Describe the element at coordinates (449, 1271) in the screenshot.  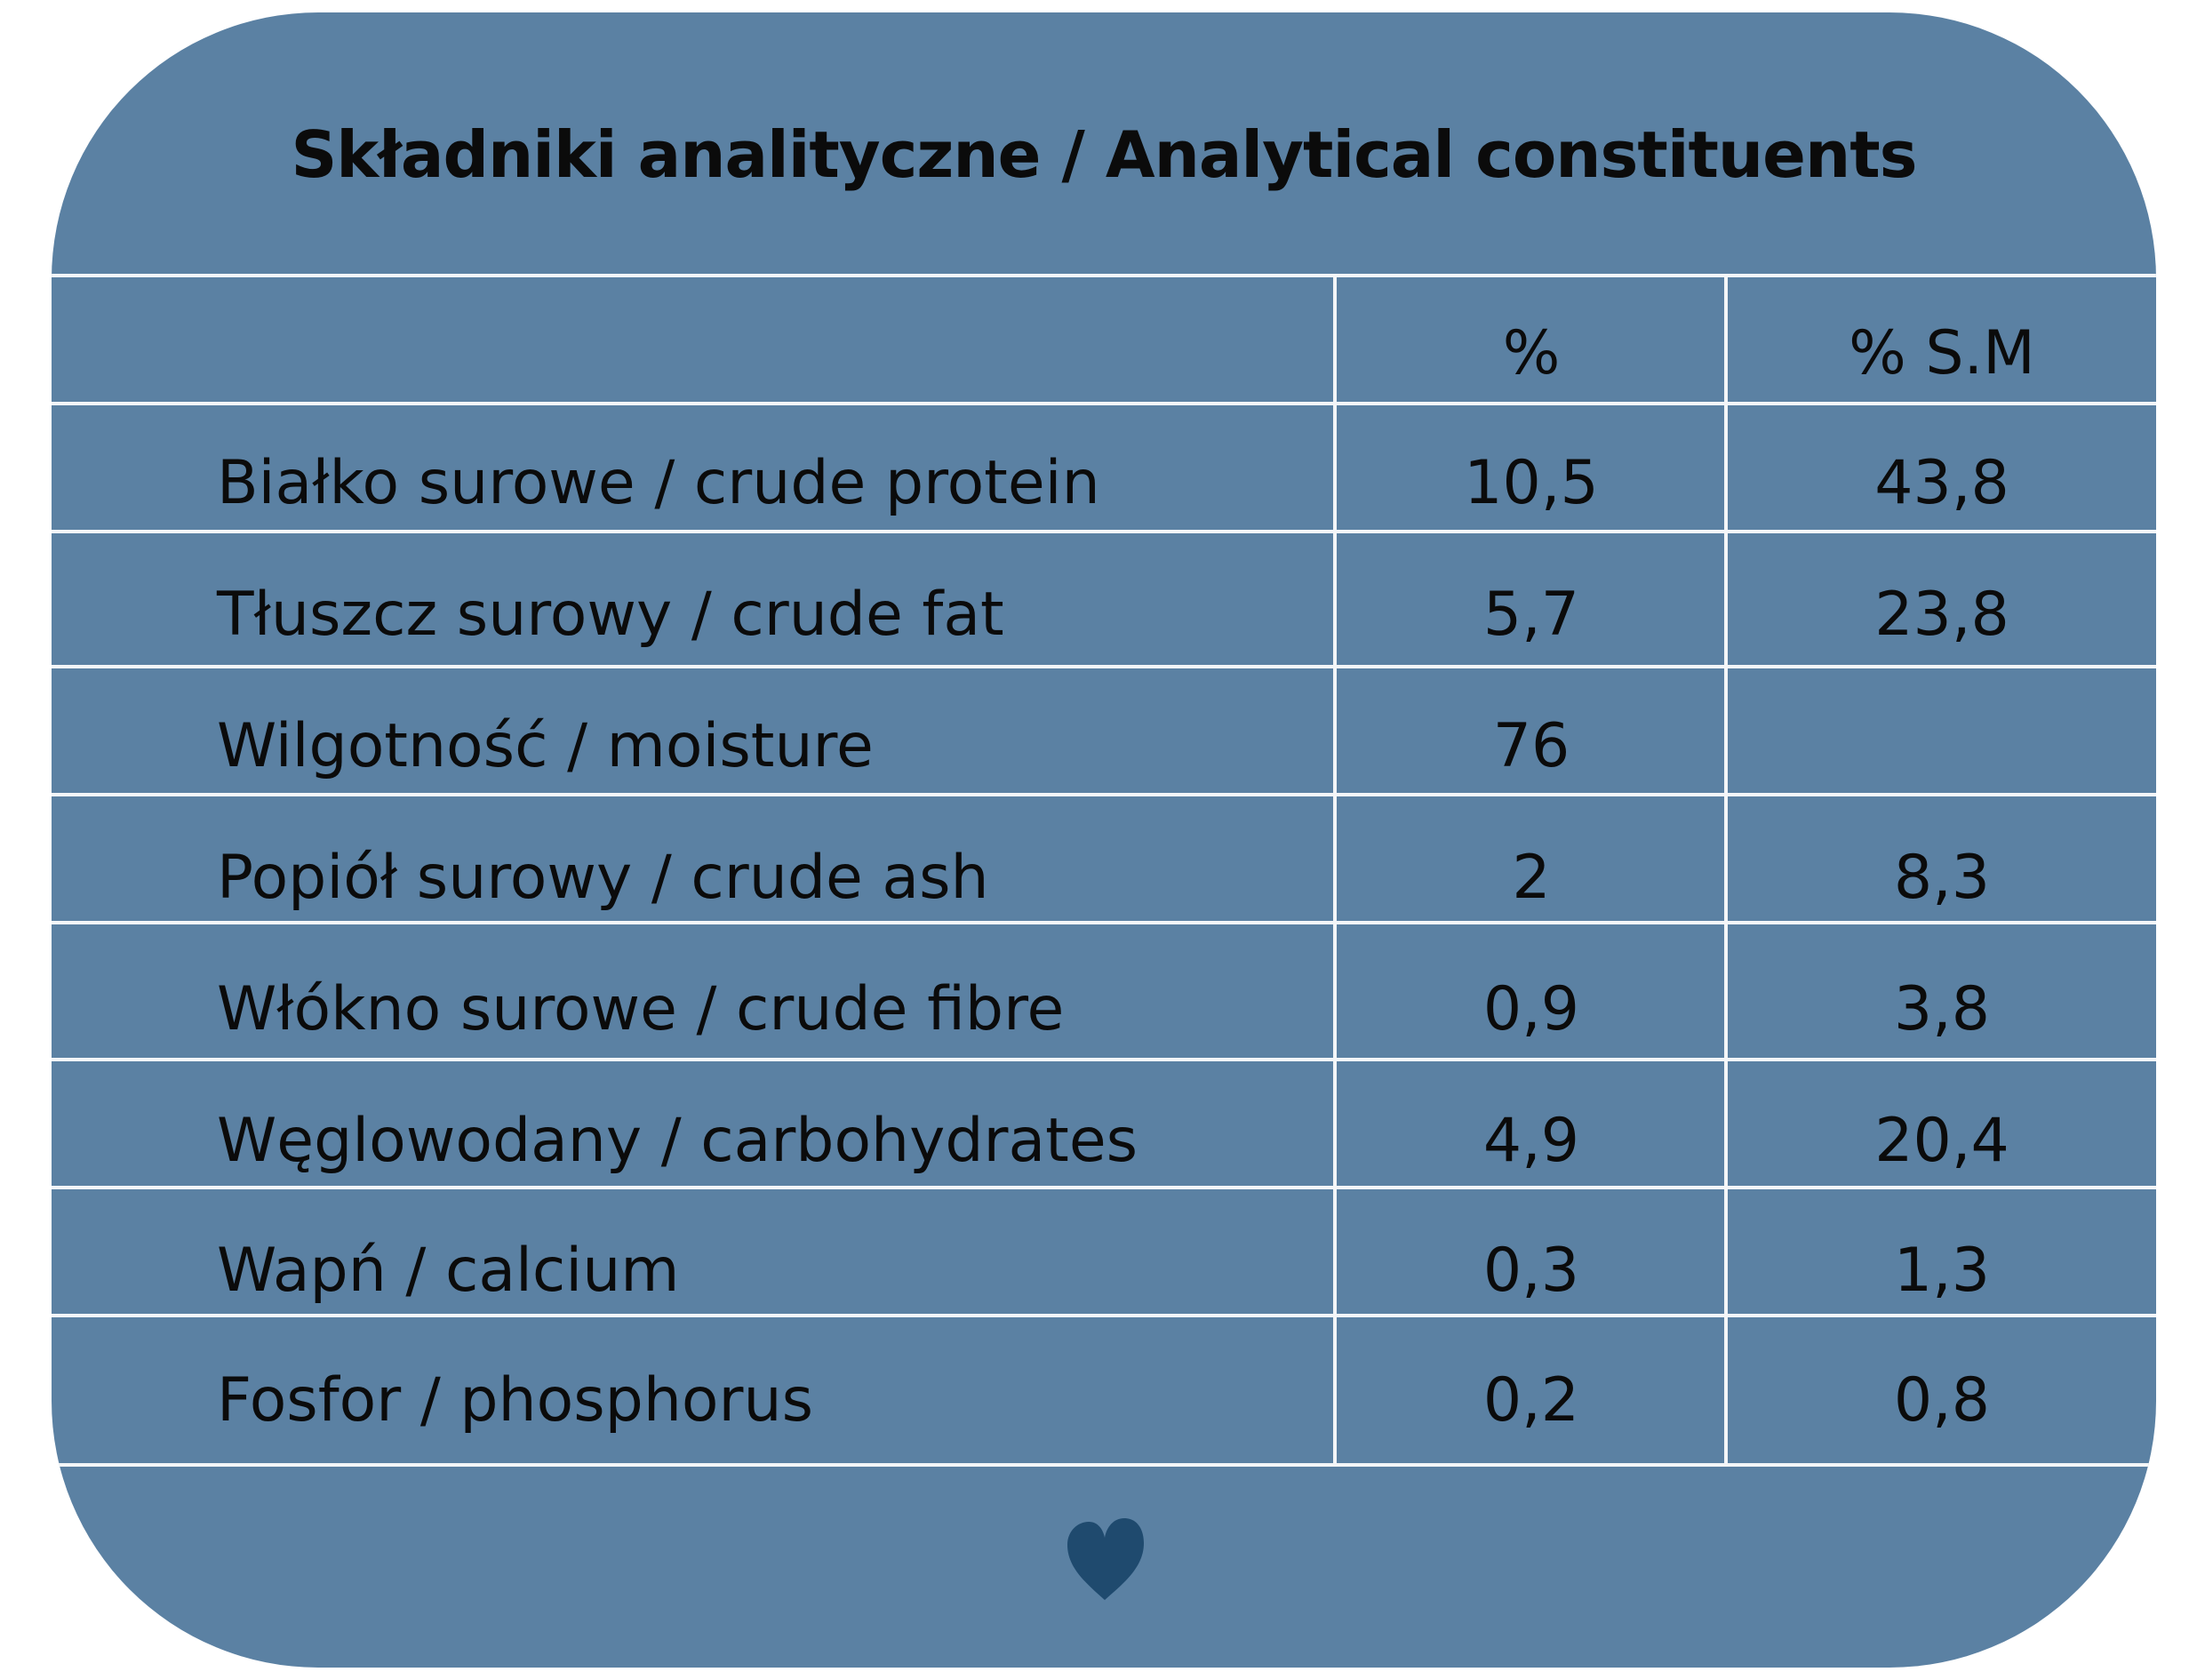
I see `row-label: Wapń / calcium` at that location.